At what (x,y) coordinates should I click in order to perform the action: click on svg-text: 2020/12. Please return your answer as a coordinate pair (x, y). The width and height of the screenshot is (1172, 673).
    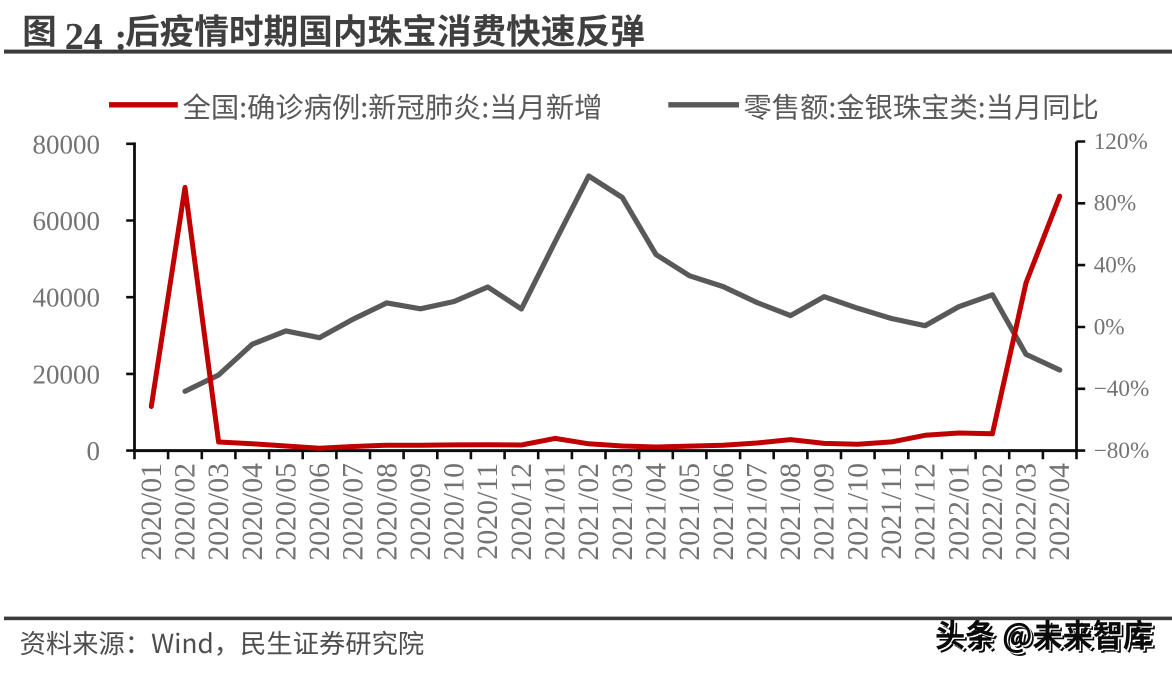
    Looking at the image, I should click on (521, 512).